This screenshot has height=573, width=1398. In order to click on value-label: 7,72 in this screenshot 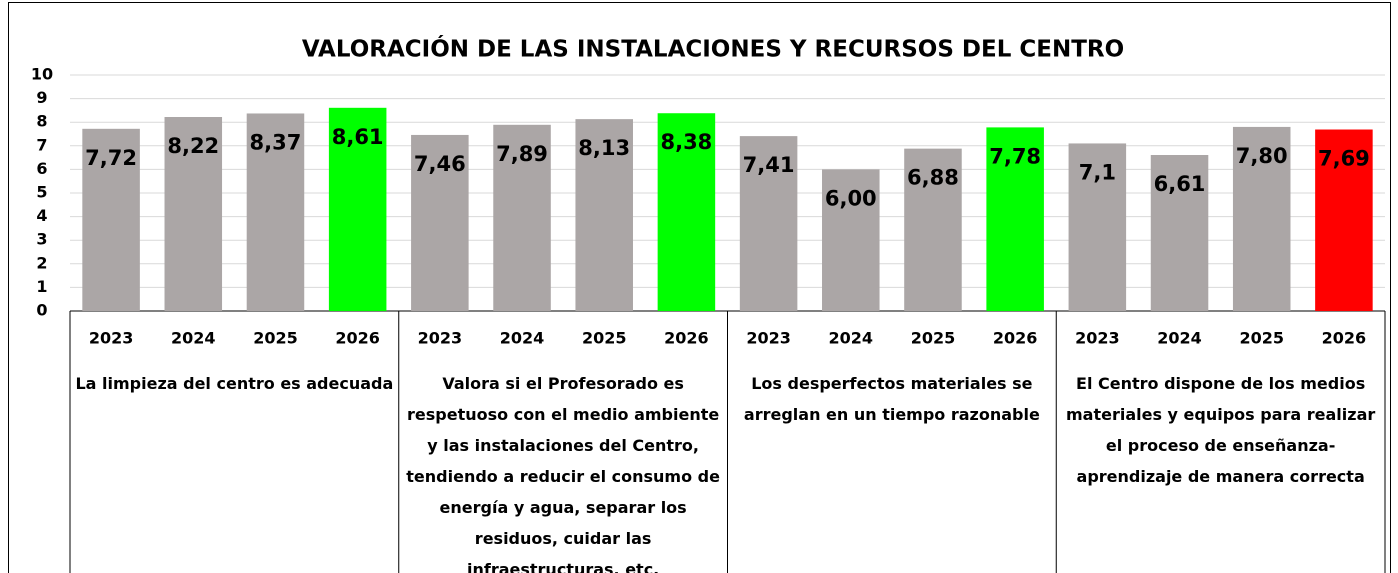, I will do `click(111, 158)`.